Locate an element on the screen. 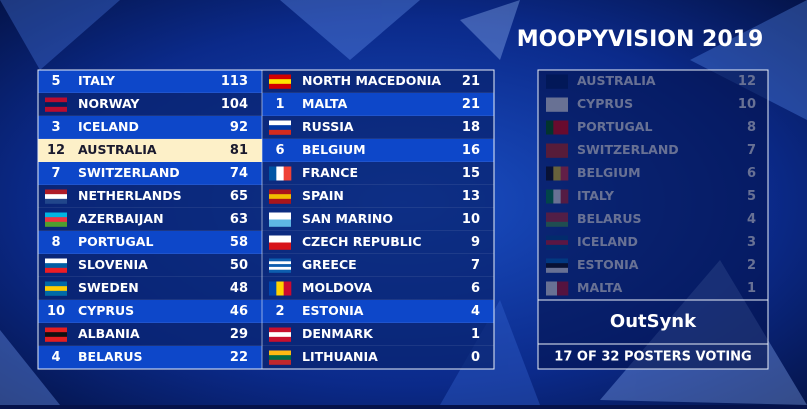 The image size is (807, 409). total-score: 7 is located at coordinates (475, 265).